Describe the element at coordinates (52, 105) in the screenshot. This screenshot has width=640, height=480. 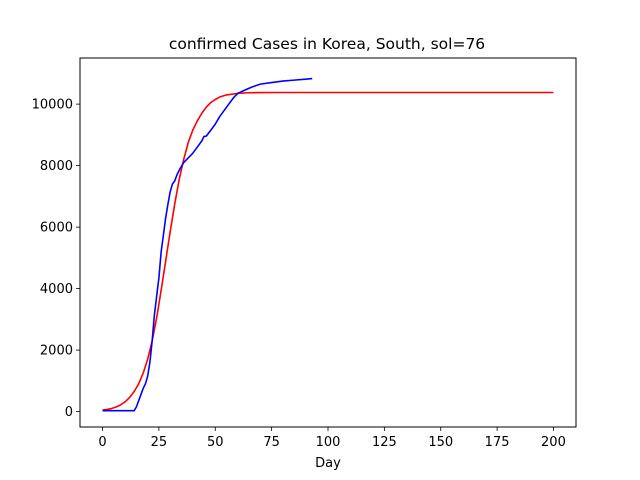
I see `y-tick-label: 10000` at that location.